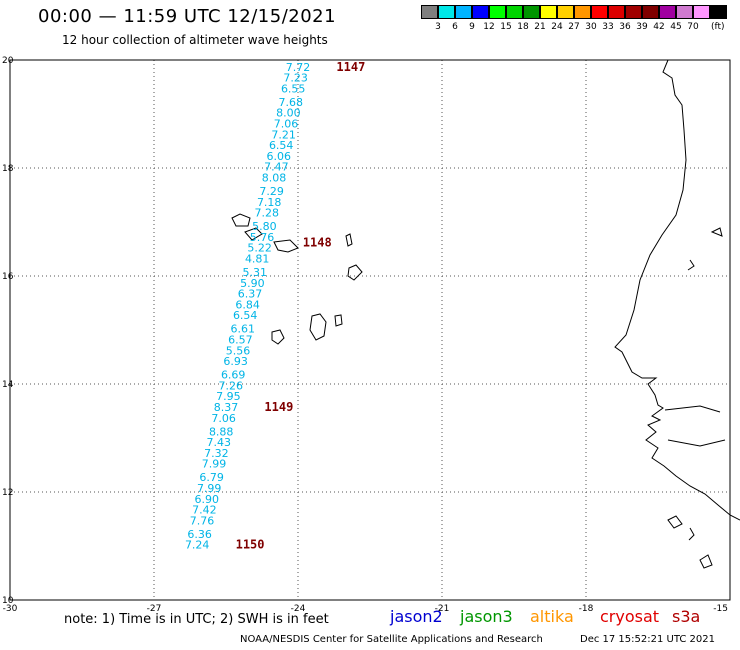 The width and height of the screenshot is (740, 650). What do you see at coordinates (240, 340) in the screenshot?
I see `swh-value: 6.57` at bounding box center [240, 340].